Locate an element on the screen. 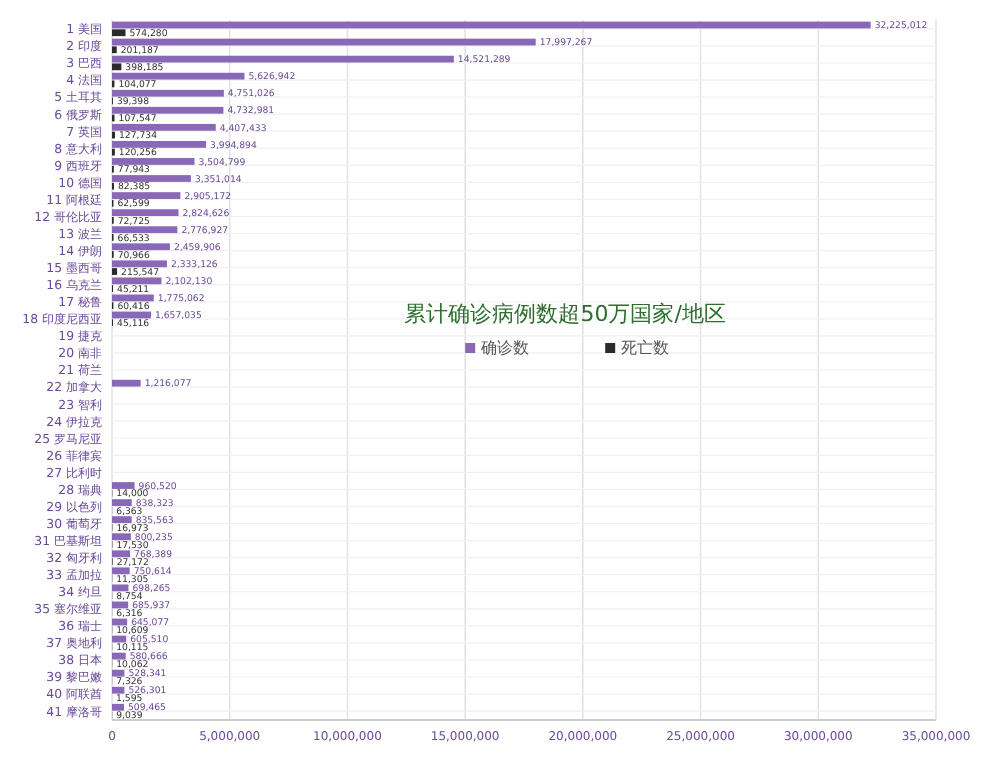 Image resolution: width=1000 pixels, height=772 pixels. text: 累计确诊病例数超50万国家/地区 is located at coordinates (565, 314).